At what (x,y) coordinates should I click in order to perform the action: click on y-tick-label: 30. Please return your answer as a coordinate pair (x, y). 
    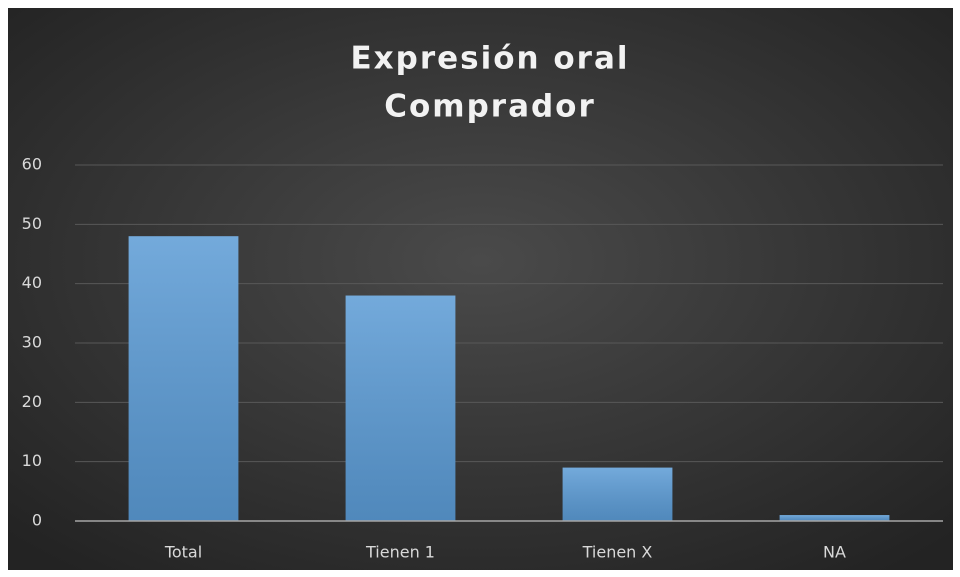
    Looking at the image, I should click on (32, 342).